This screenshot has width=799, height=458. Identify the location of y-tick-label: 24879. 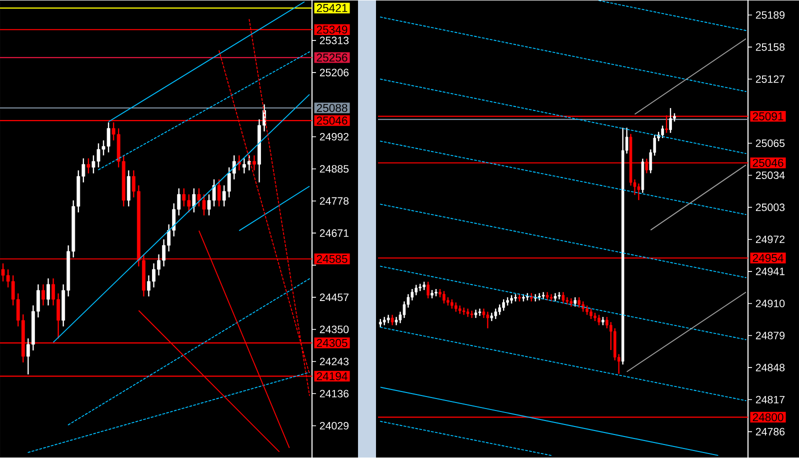
(770, 336).